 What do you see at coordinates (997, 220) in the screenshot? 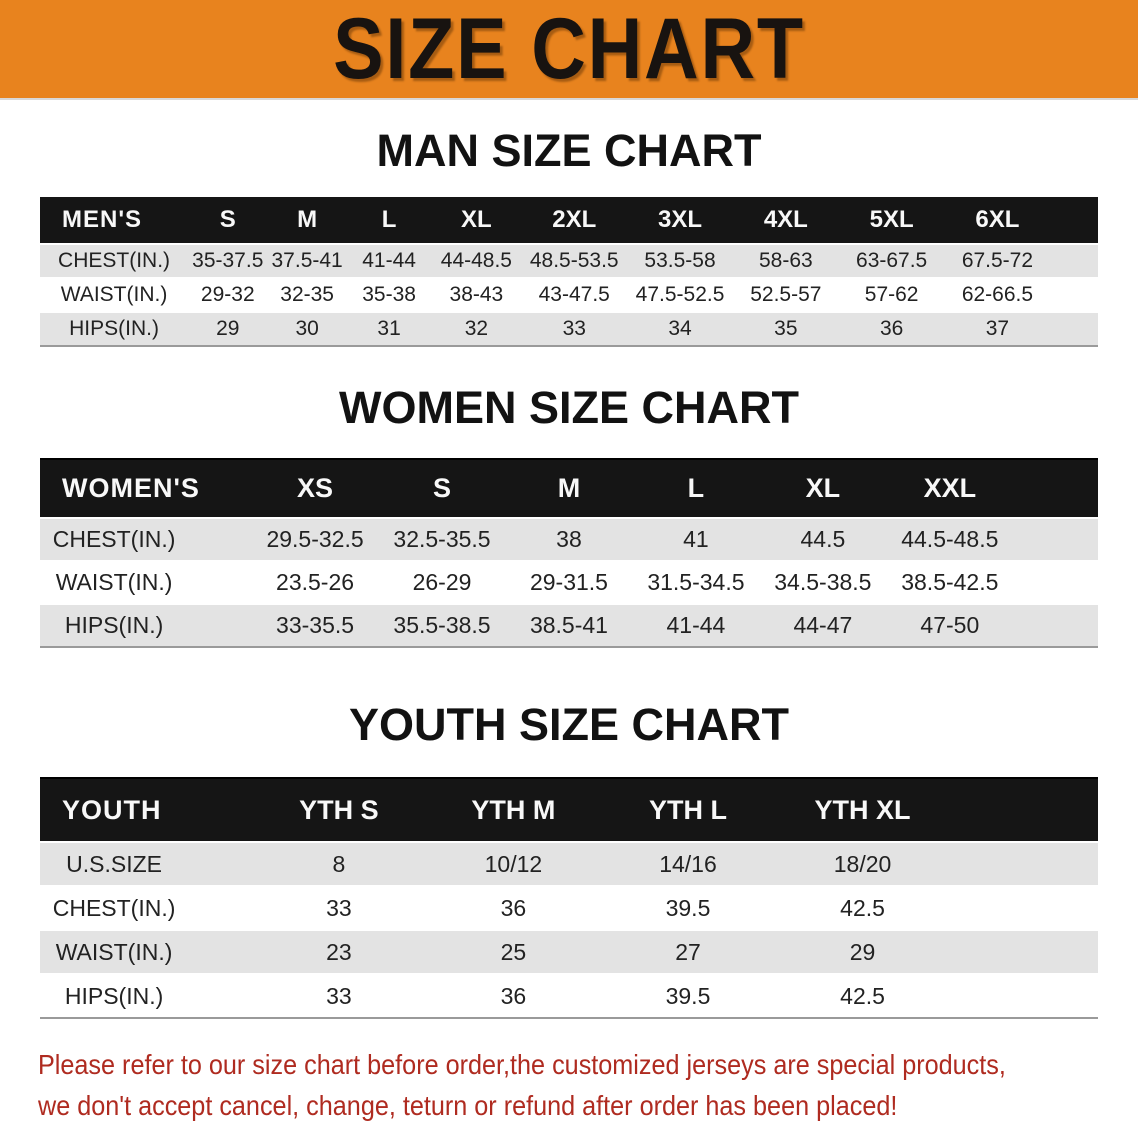
I see `size-column-header: 6XL` at bounding box center [997, 220].